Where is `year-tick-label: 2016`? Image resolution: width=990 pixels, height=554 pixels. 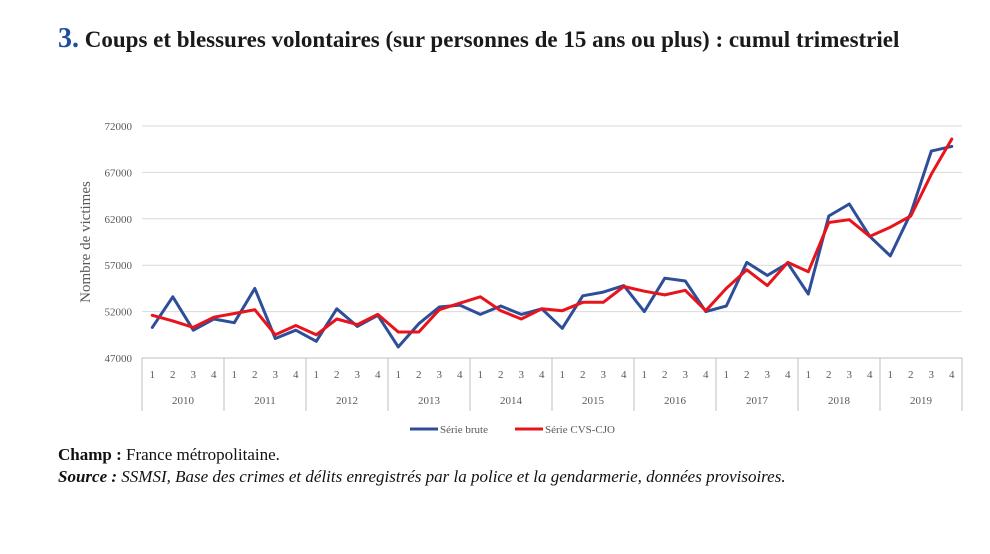
year-tick-label: 2016 is located at coordinates (675, 401).